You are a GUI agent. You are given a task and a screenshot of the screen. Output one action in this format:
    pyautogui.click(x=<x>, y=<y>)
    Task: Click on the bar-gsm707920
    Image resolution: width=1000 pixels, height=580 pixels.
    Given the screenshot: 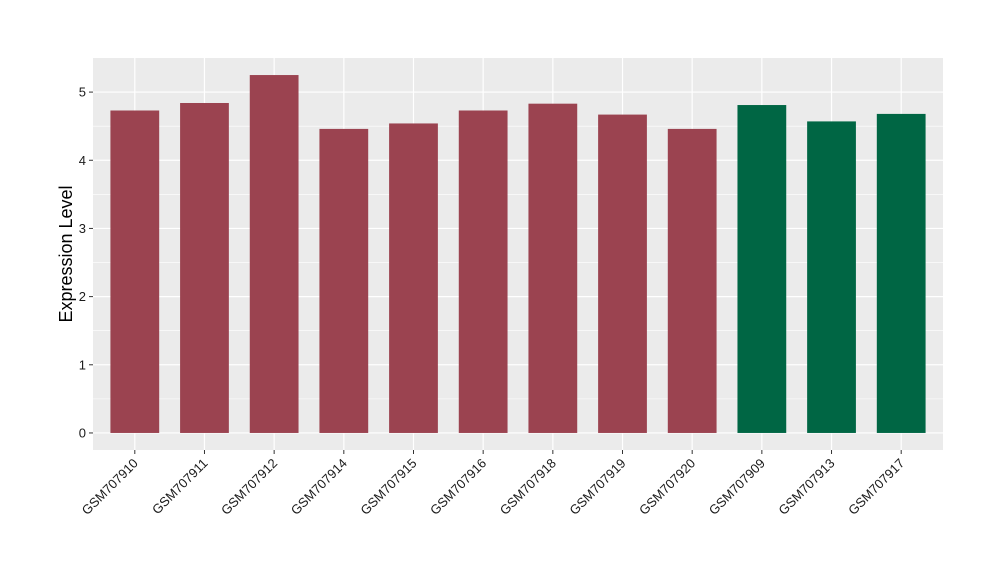 What is the action you would take?
    pyautogui.click(x=692, y=280)
    